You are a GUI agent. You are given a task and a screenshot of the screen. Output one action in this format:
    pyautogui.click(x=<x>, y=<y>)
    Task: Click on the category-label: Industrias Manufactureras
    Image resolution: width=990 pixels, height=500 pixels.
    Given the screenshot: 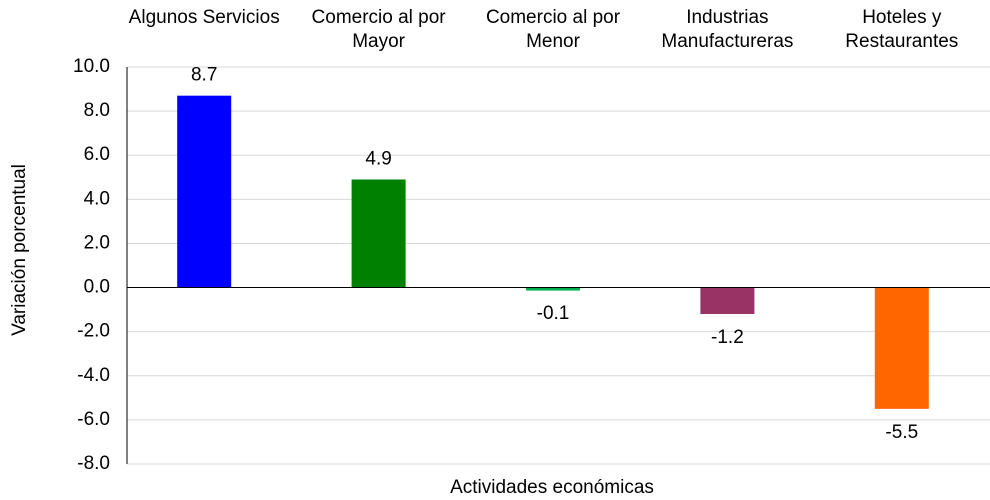 What is the action you would take?
    pyautogui.click(x=727, y=29)
    